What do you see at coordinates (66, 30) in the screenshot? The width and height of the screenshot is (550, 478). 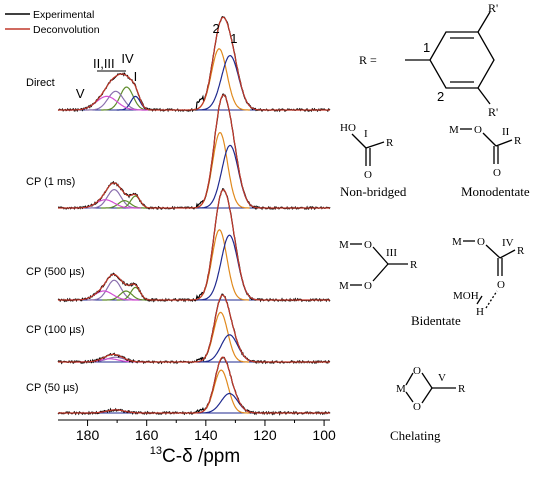 I see `legend-label-deconvolution: Deconvolution` at bounding box center [66, 30].